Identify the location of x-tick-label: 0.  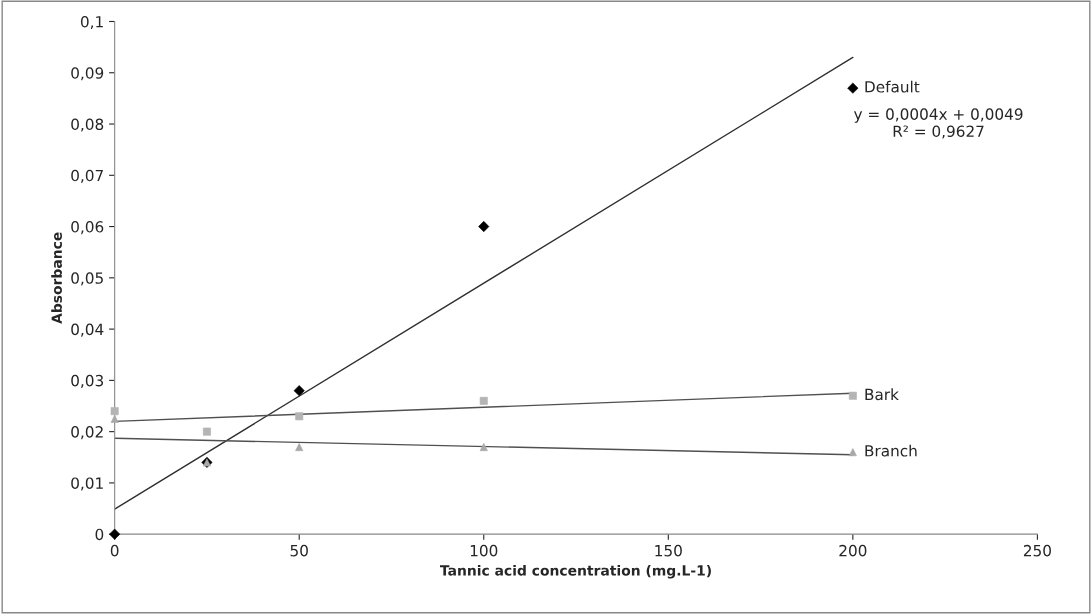
(114, 550).